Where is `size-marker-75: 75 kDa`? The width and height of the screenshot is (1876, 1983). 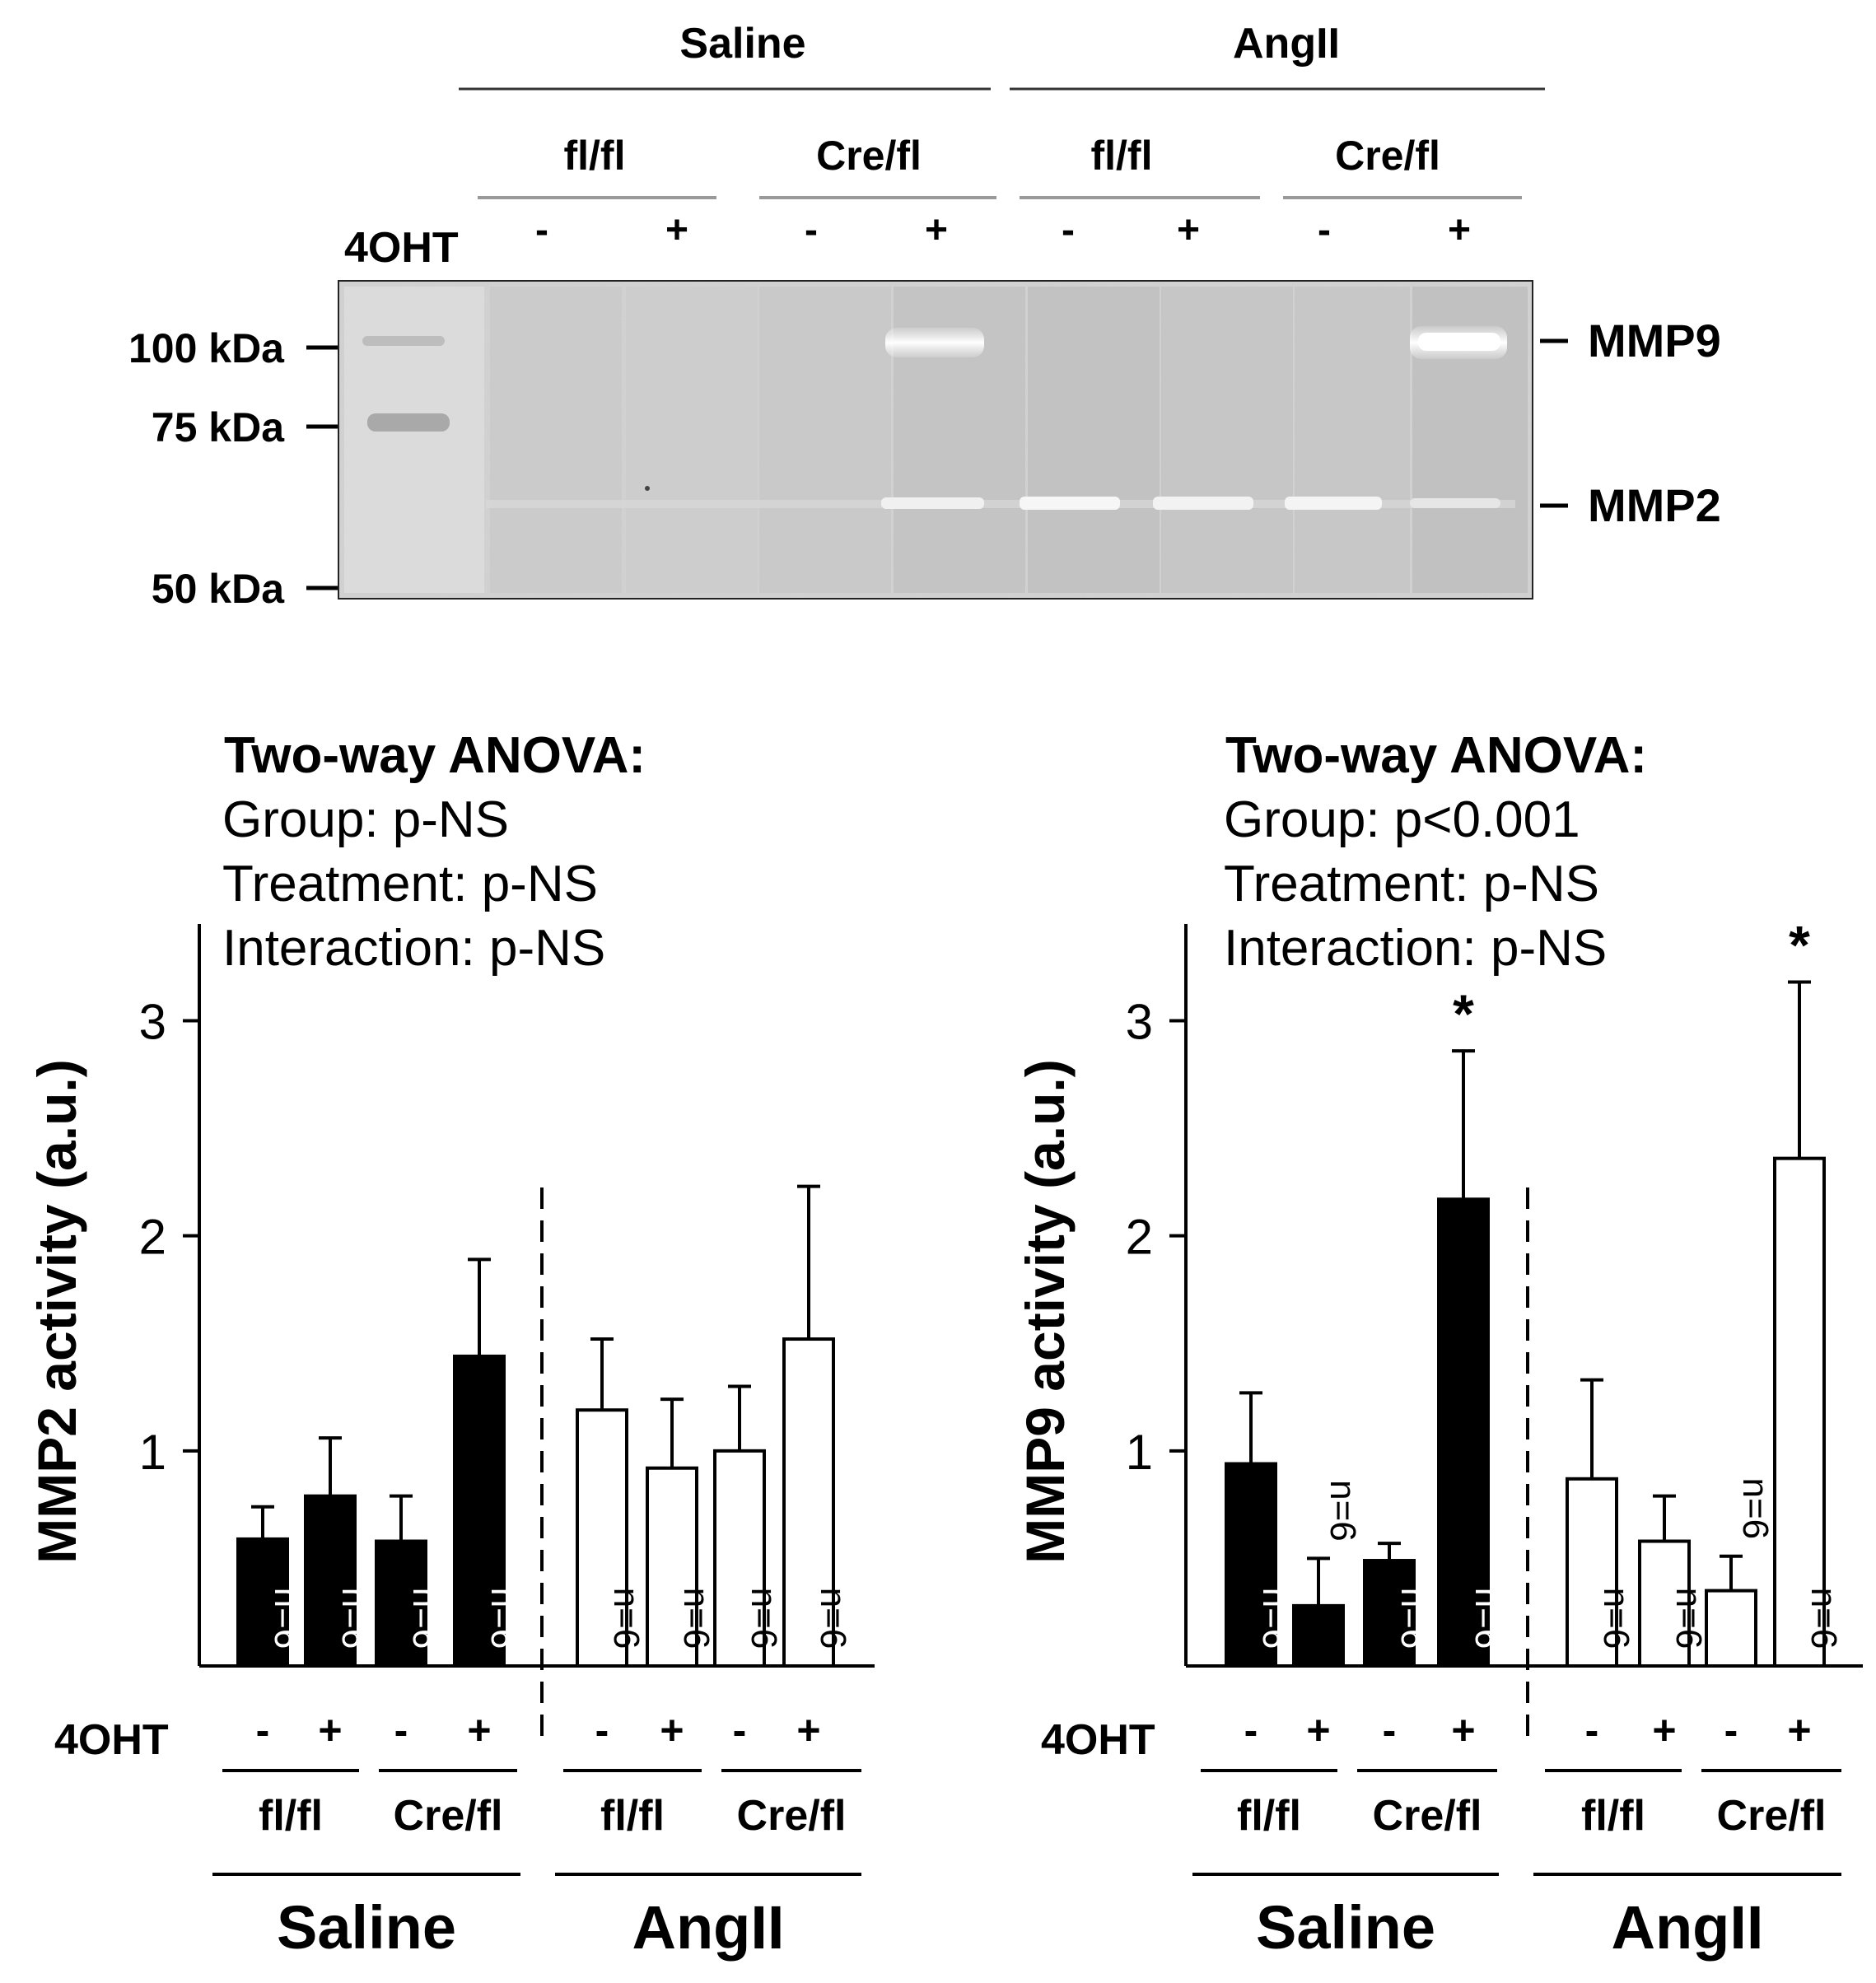
size-marker-75: 75 kDa is located at coordinates (218, 427).